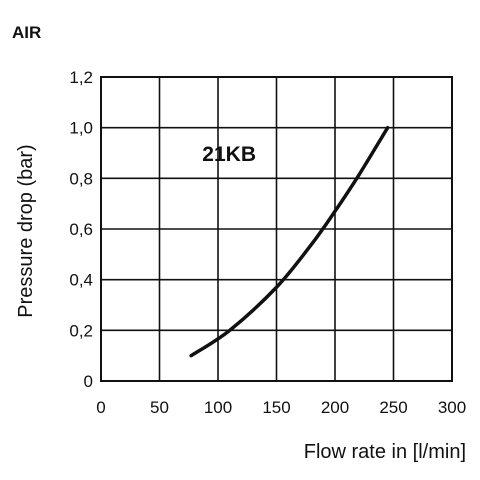 The width and height of the screenshot is (480, 480). I want to click on x-tick-label: 0, so click(100, 407).